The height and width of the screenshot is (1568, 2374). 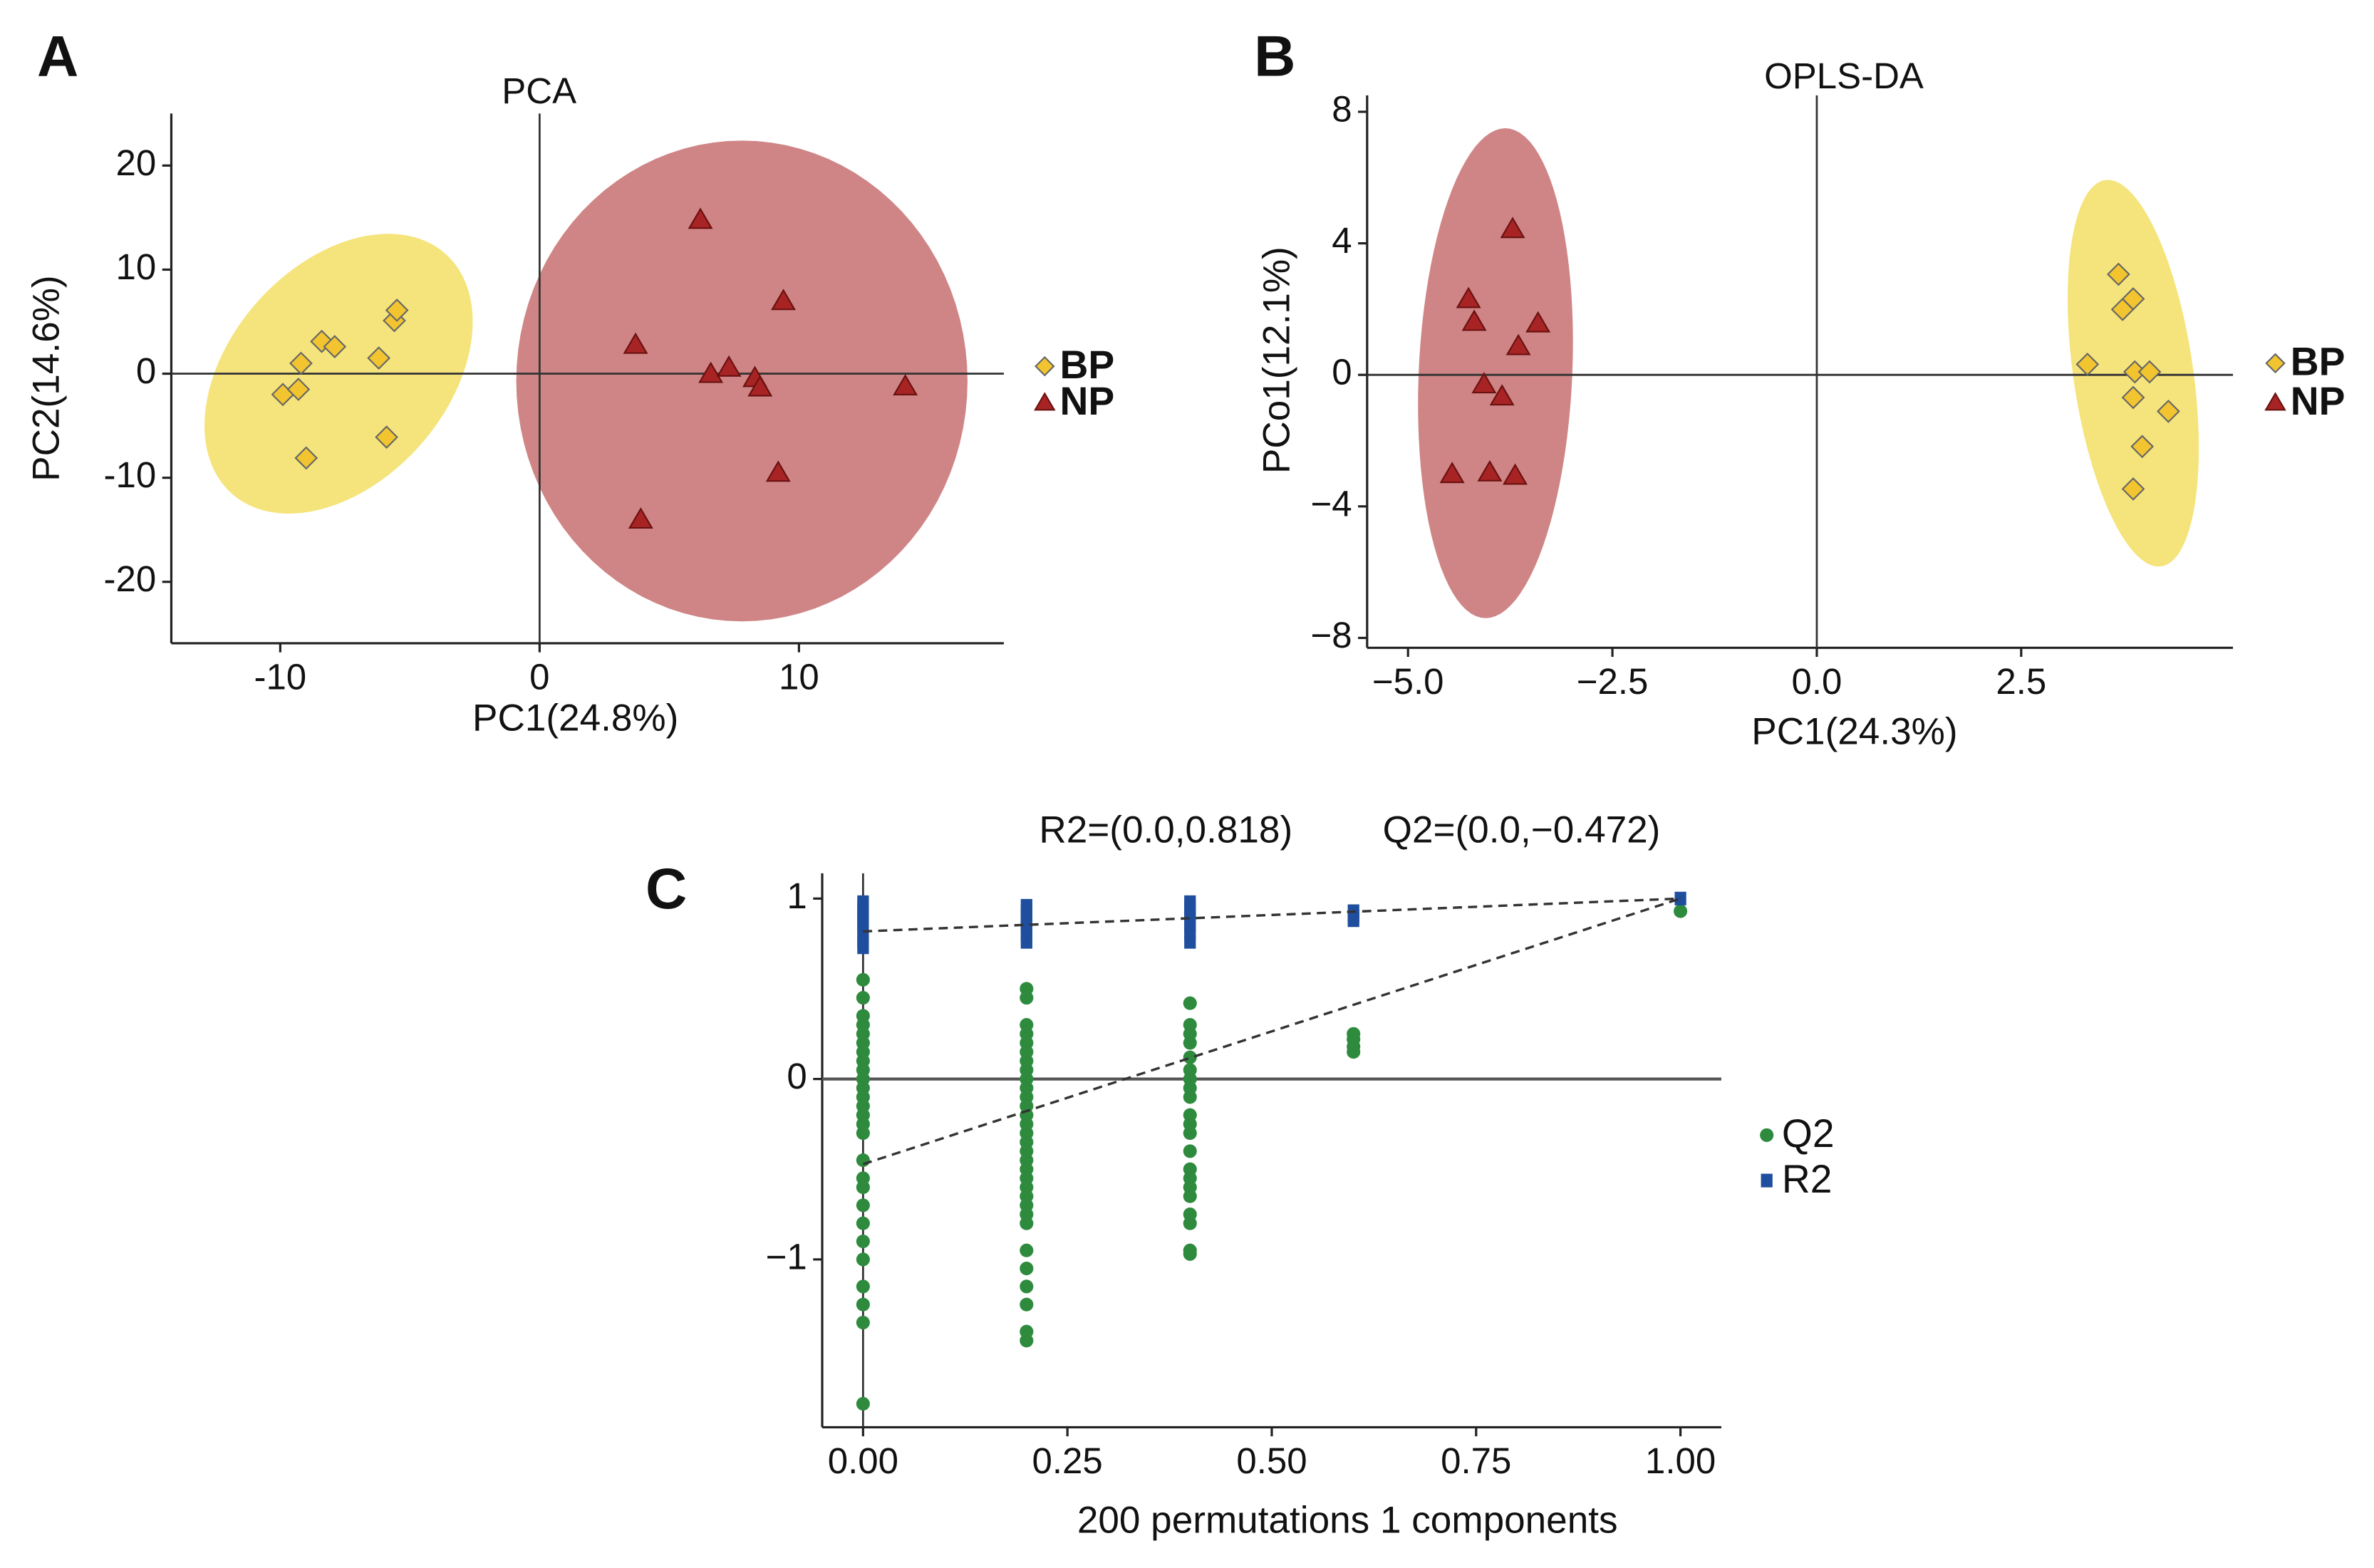 What do you see at coordinates (57, 56) in the screenshot?
I see `panel-letter: A` at bounding box center [57, 56].